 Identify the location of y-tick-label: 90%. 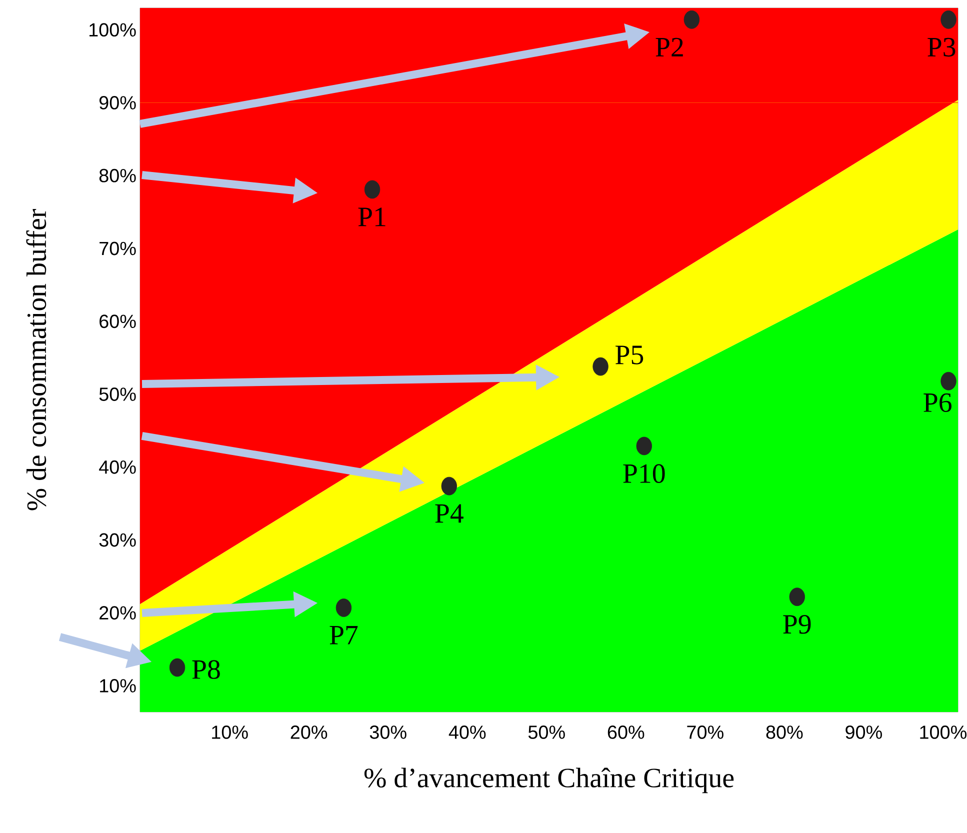
(117, 103).